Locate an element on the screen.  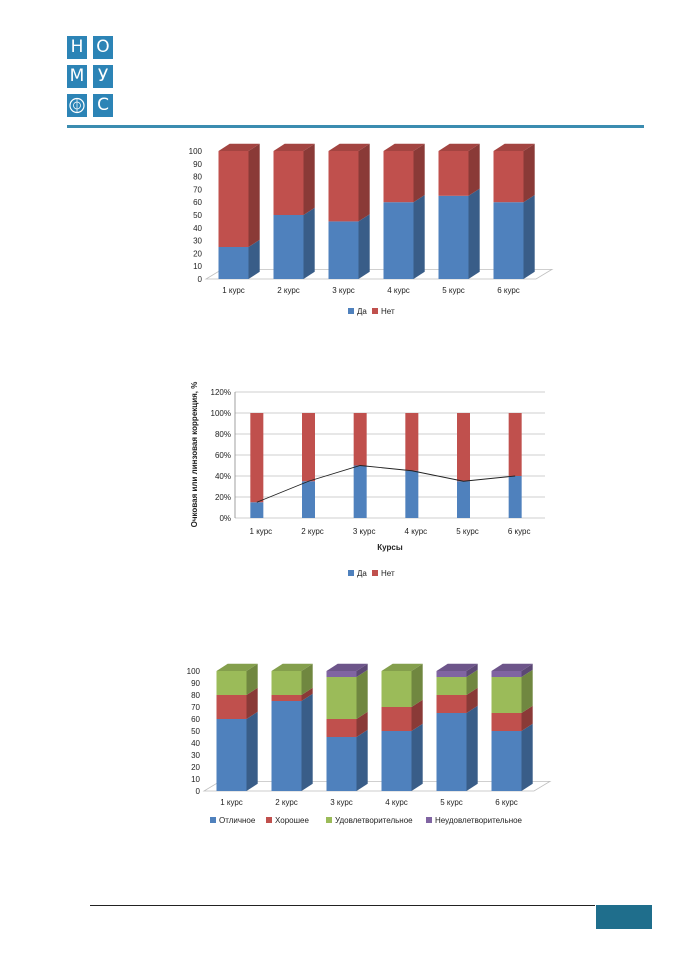
x-tick-label: 6 курс is located at coordinates (506, 802).